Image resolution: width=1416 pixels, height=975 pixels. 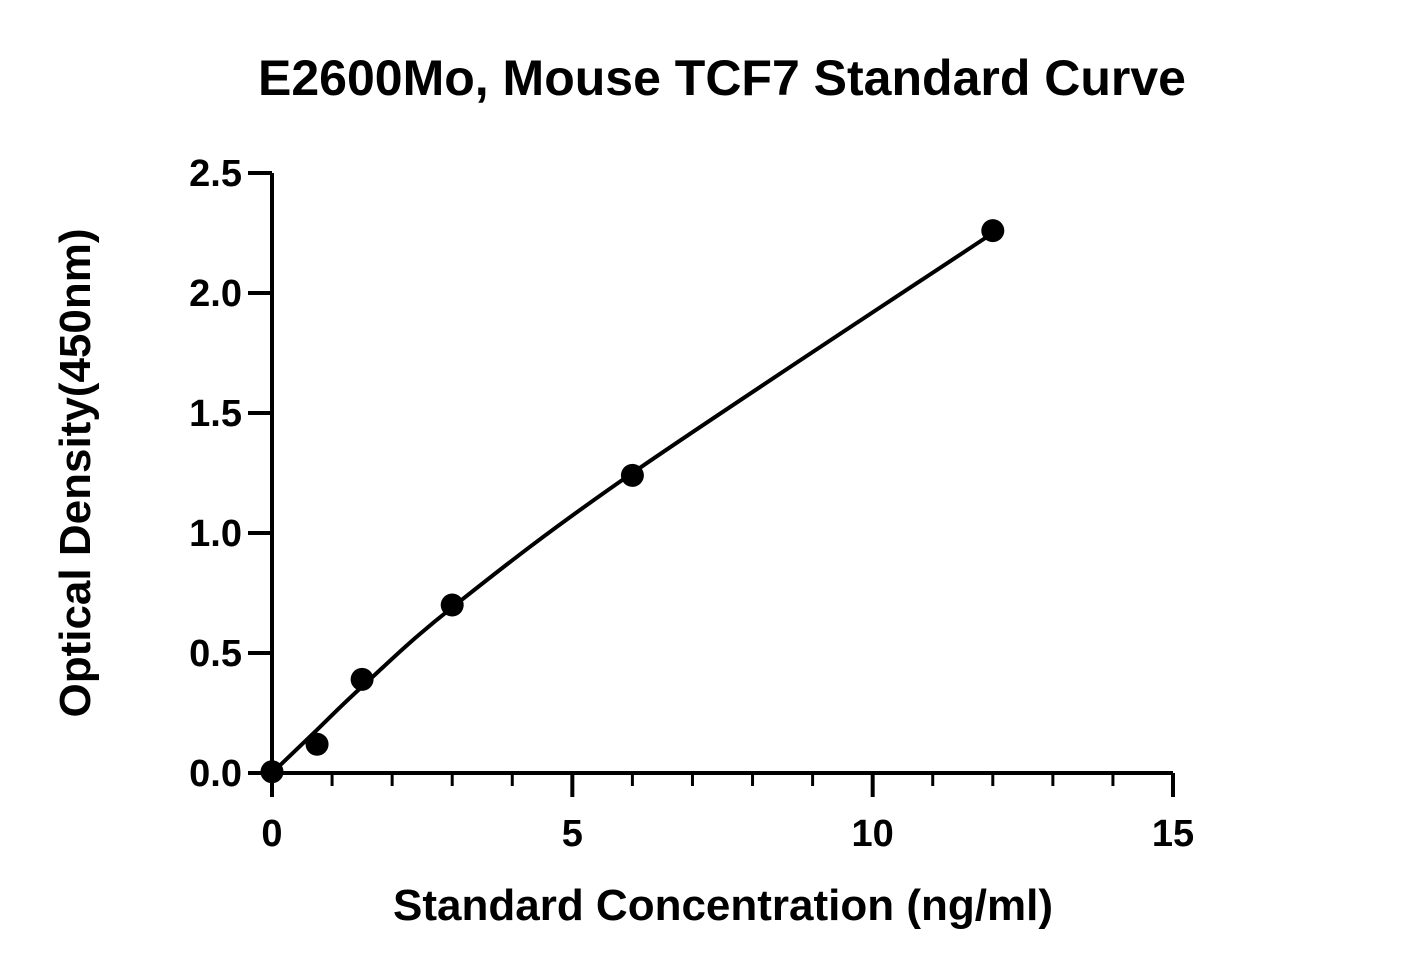 I want to click on x-axis-label: Standard Concentration (ng/ml), so click(x=723, y=905).